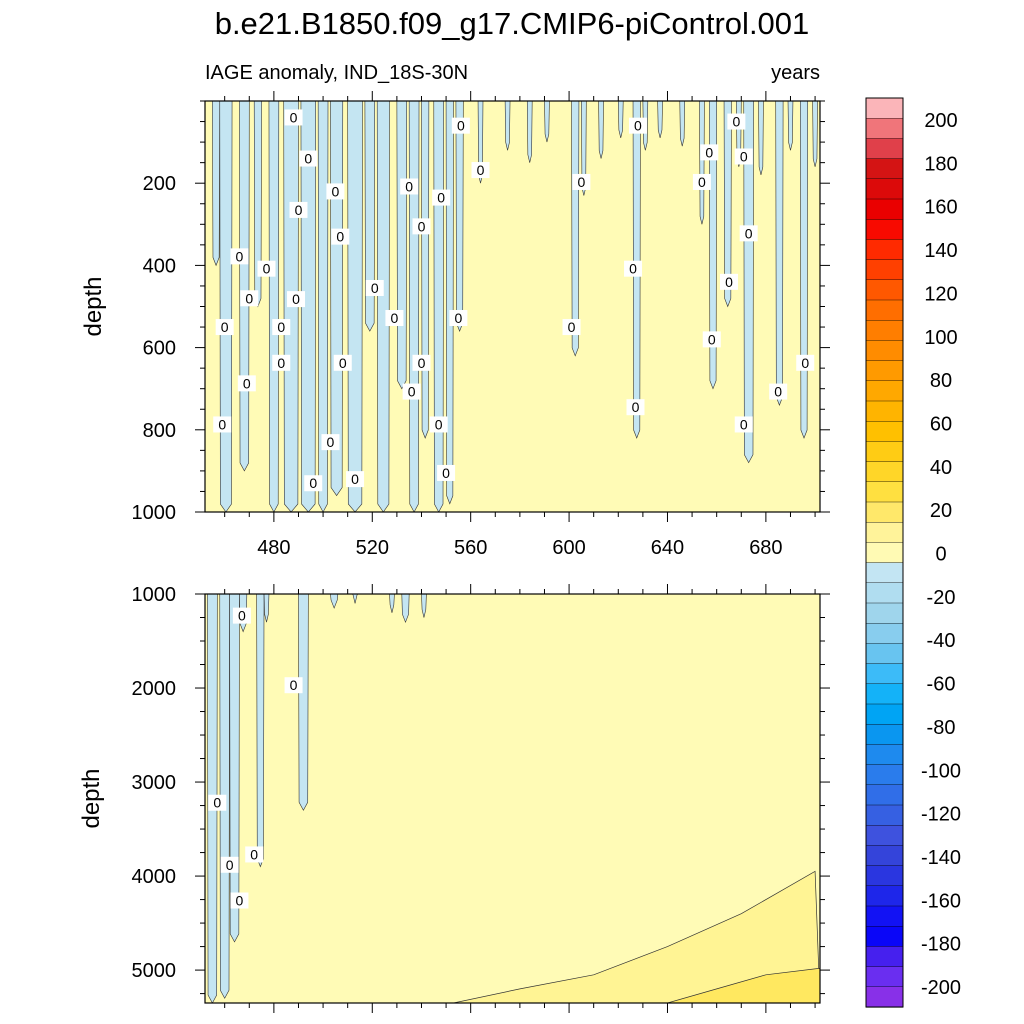 This screenshot has width=1024, height=1024. I want to click on colorbar-label: 40, so click(941, 468).